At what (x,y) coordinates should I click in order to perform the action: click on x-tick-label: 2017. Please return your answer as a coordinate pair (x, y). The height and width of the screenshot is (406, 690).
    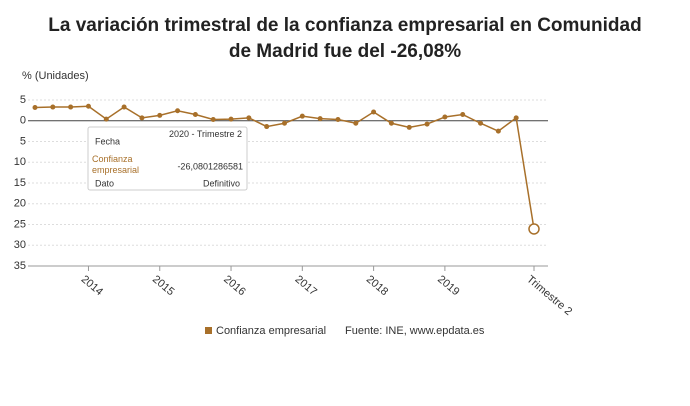
    Looking at the image, I should click on (306, 285).